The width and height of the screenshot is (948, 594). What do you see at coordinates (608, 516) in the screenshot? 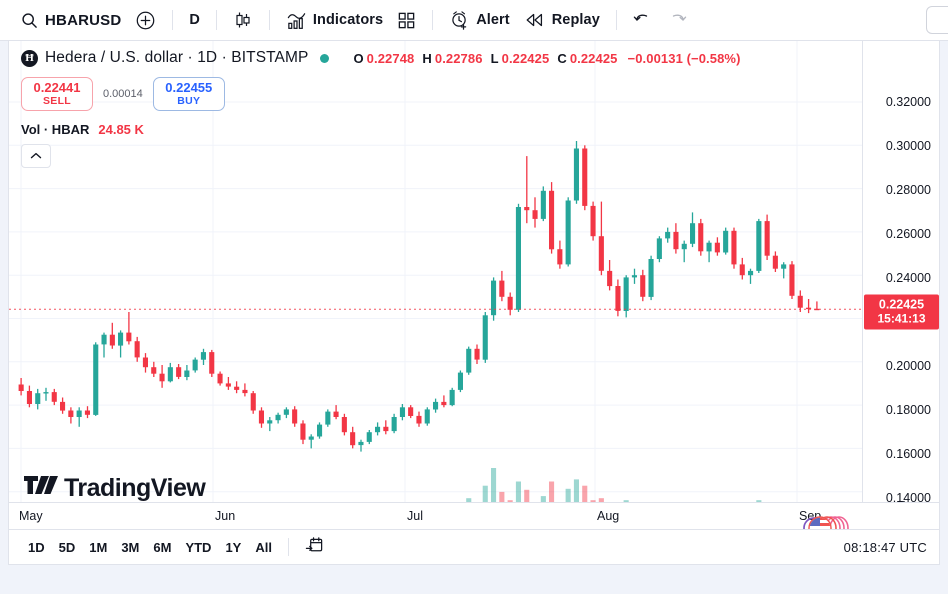
I see `time-tick: Aug` at bounding box center [608, 516].